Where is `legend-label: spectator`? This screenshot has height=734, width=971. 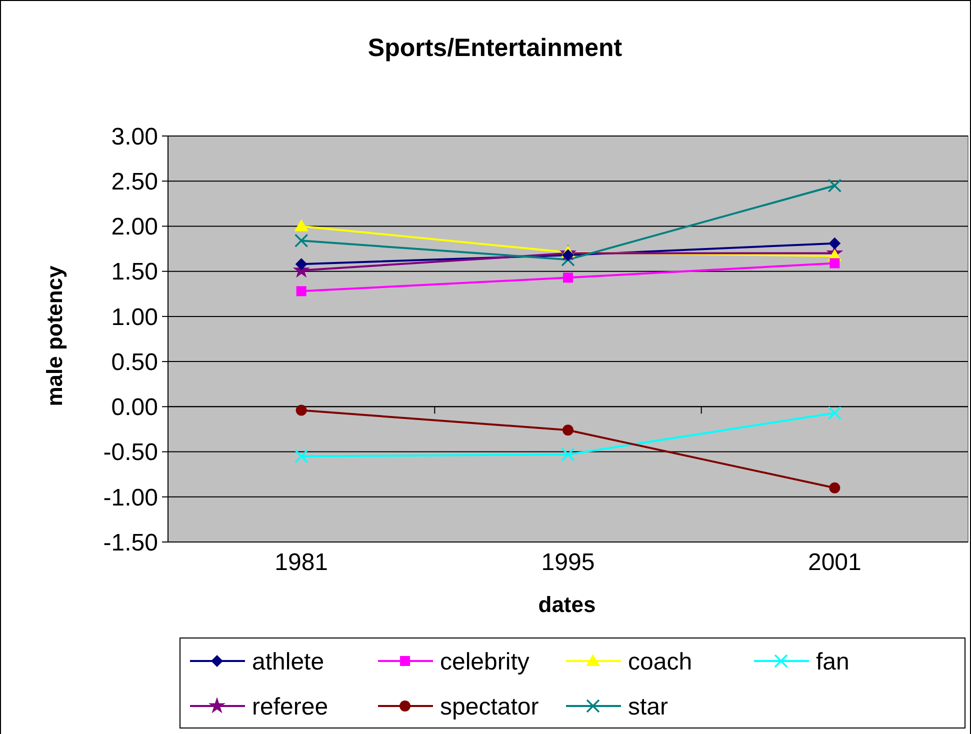 legend-label: spectator is located at coordinates (489, 706).